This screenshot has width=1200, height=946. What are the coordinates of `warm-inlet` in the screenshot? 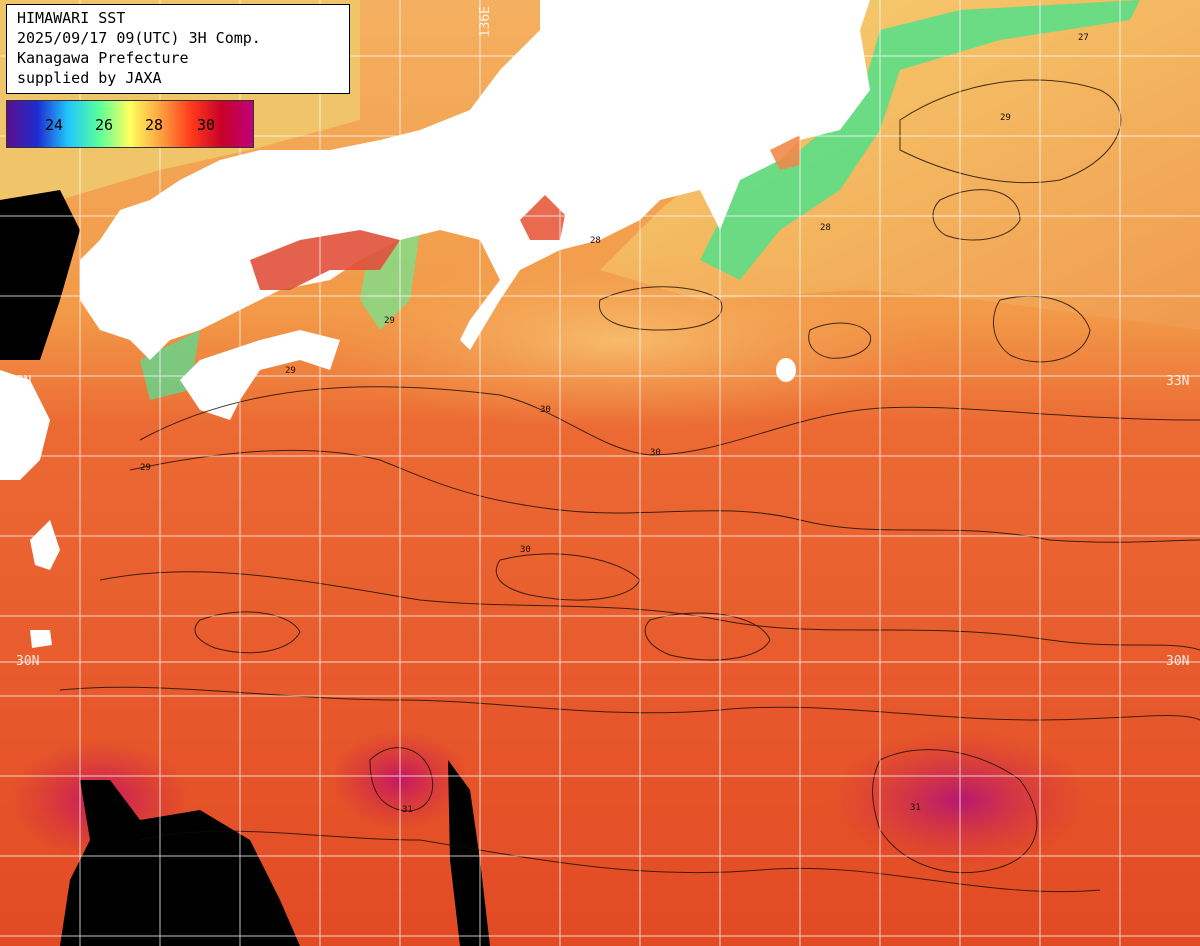 It's located at (542, 217).